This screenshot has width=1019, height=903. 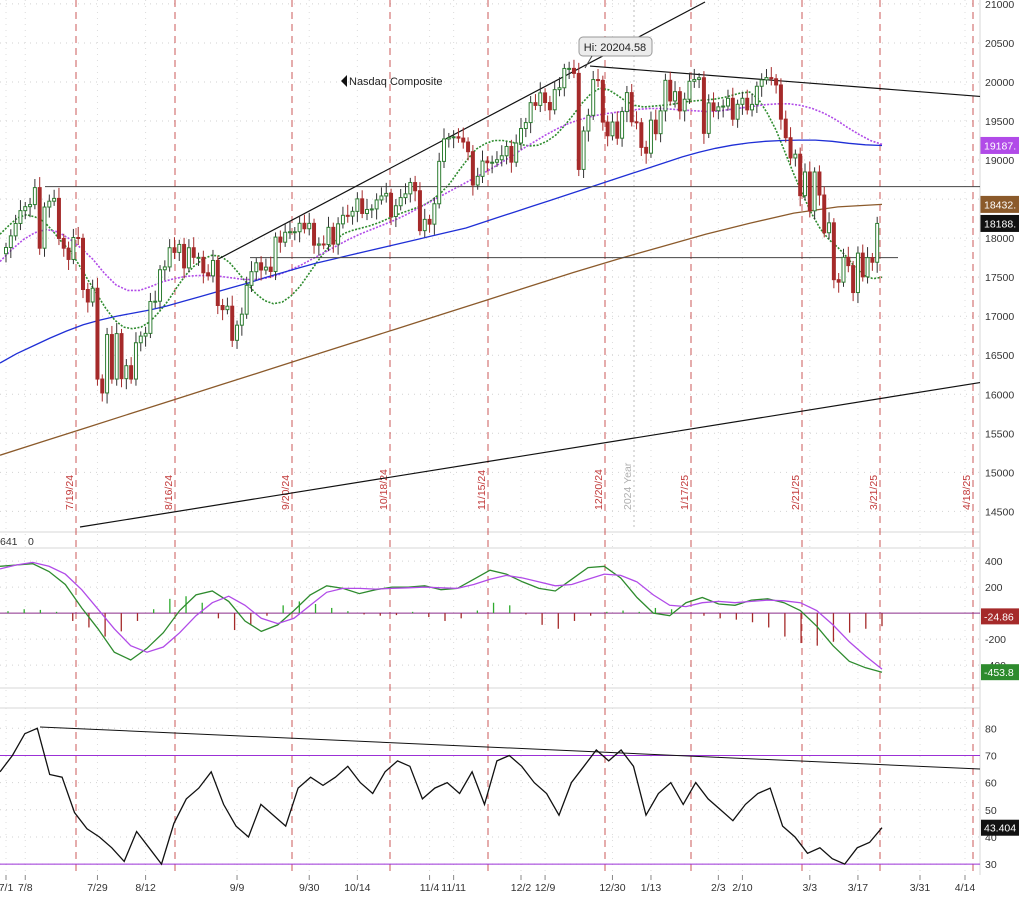 I want to click on price-axis-tick-label: 21000, so click(x=999, y=5).